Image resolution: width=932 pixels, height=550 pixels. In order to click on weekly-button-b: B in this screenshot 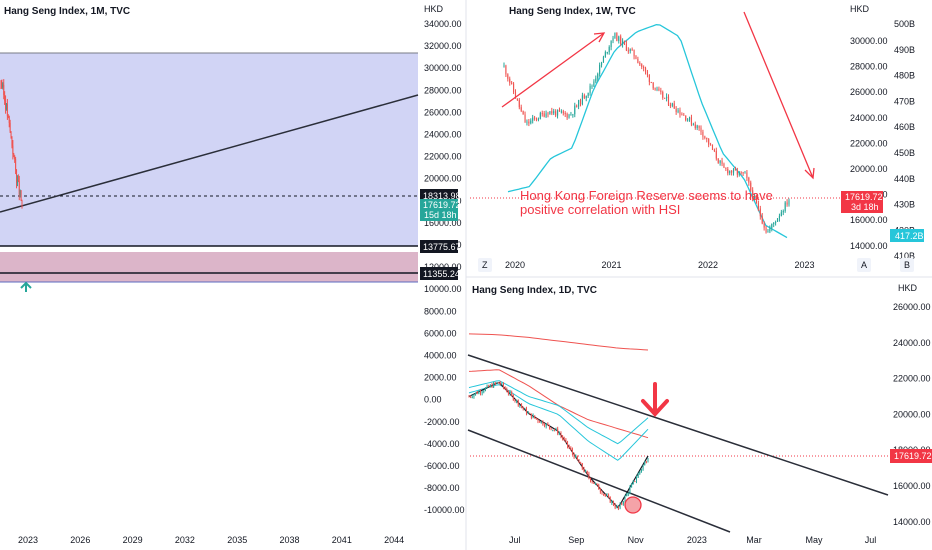, I will do `click(907, 265)`.